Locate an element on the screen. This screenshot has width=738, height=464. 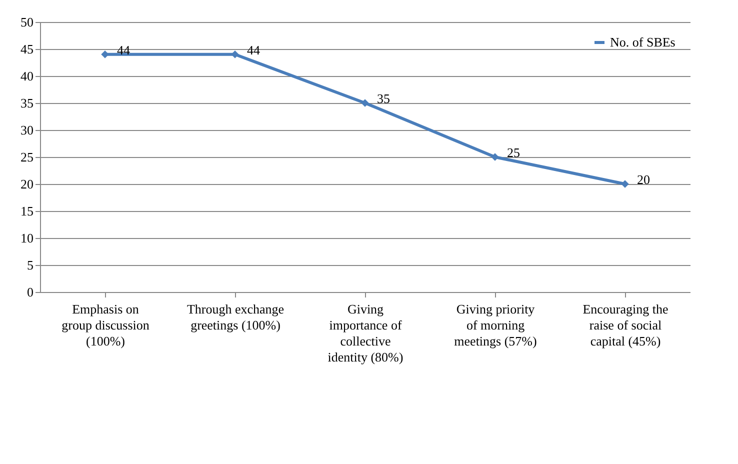
y-tick-label: 35 is located at coordinates (27, 103).